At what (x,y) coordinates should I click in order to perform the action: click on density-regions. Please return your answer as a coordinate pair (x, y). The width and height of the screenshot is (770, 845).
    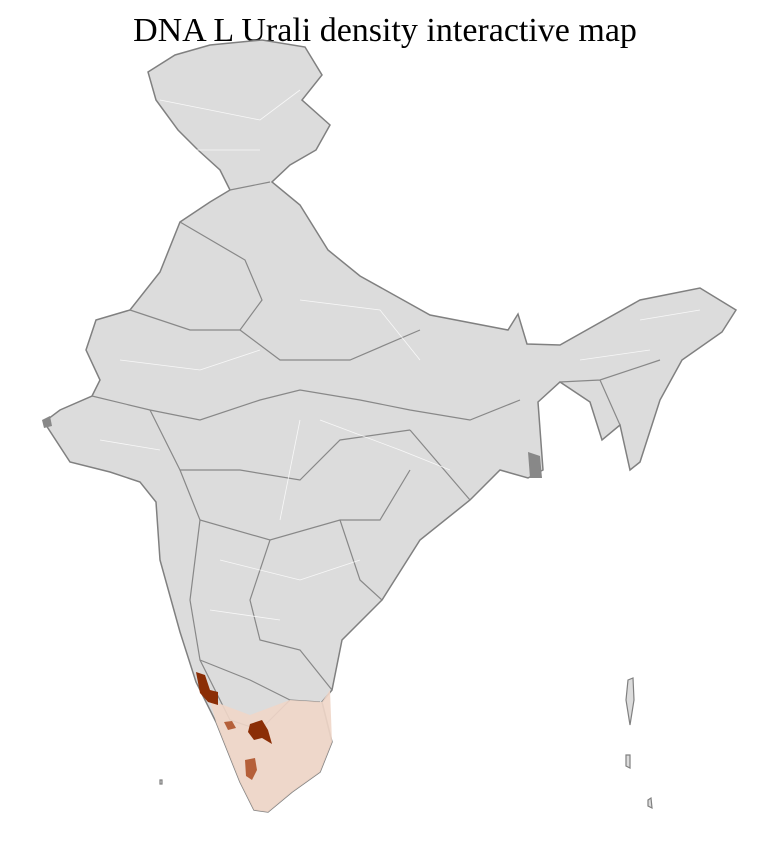
    Looking at the image, I should click on (264, 742).